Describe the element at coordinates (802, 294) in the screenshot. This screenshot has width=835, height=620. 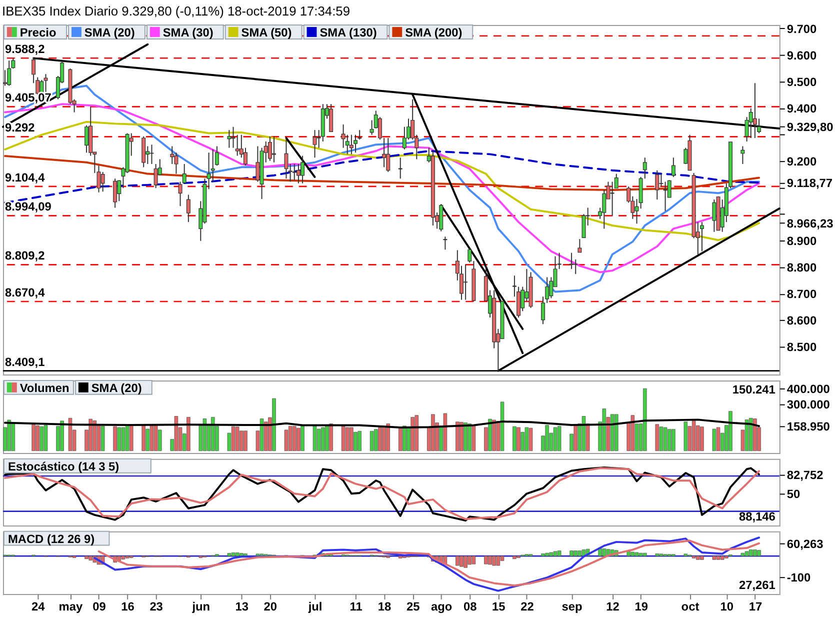
I see `y-tick-label: 8.700` at that location.